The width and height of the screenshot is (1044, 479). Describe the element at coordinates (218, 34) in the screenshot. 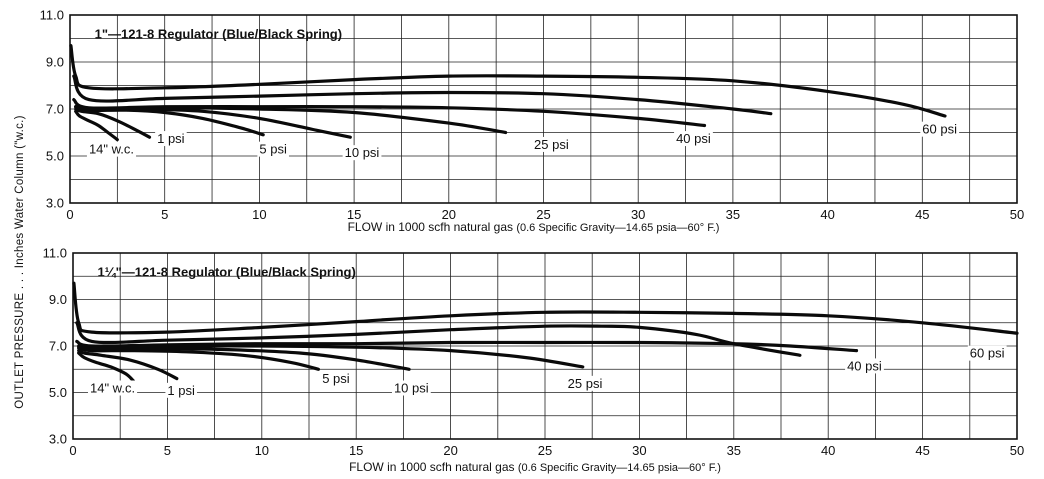

I see `chart-title: 1"—121-8 Regulator (Blue/Black Spring)` at that location.